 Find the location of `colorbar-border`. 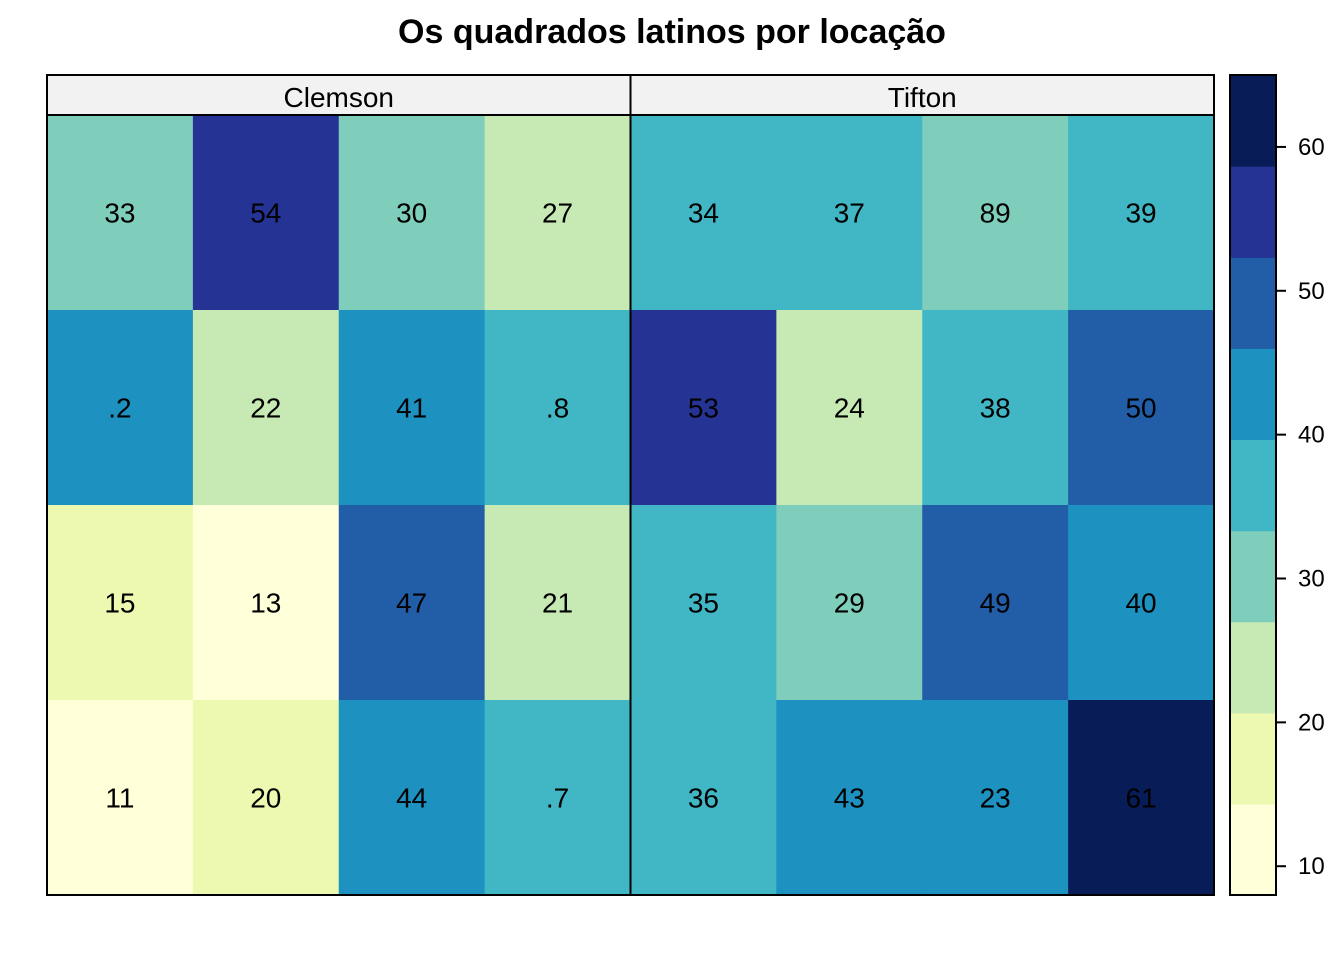

colorbar-border is located at coordinates (1253, 485).